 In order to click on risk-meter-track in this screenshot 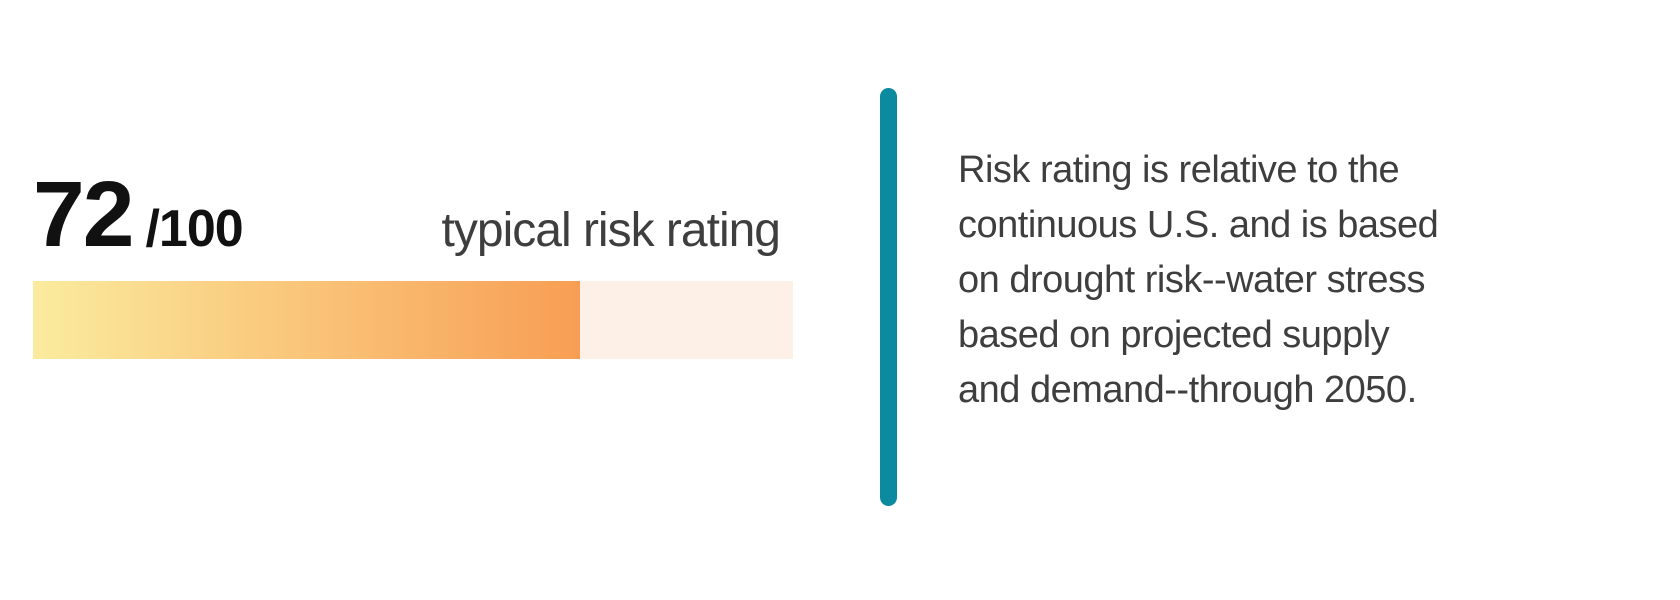, I will do `click(413, 320)`.